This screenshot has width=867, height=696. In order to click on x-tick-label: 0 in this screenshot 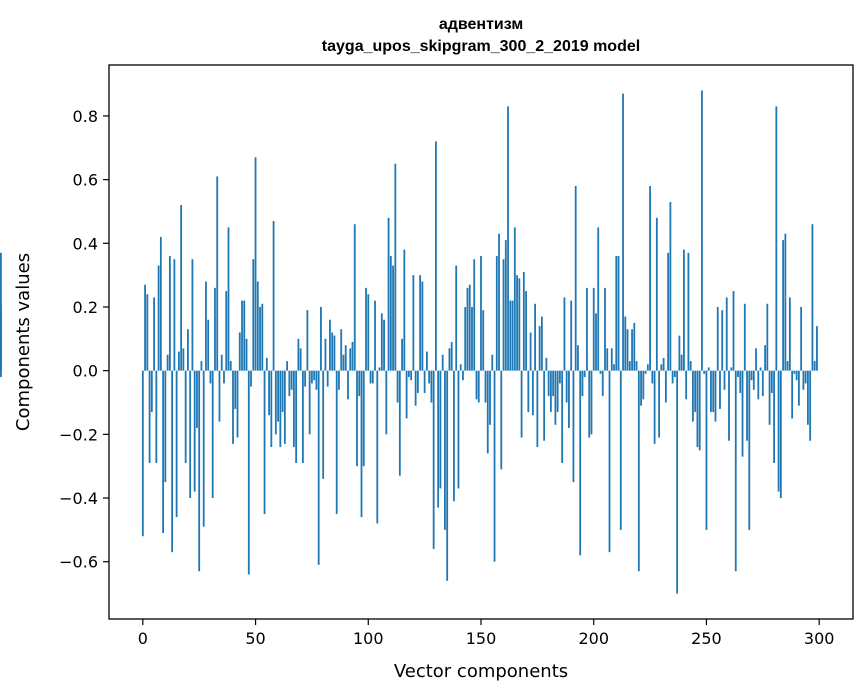, I will do `click(143, 638)`.